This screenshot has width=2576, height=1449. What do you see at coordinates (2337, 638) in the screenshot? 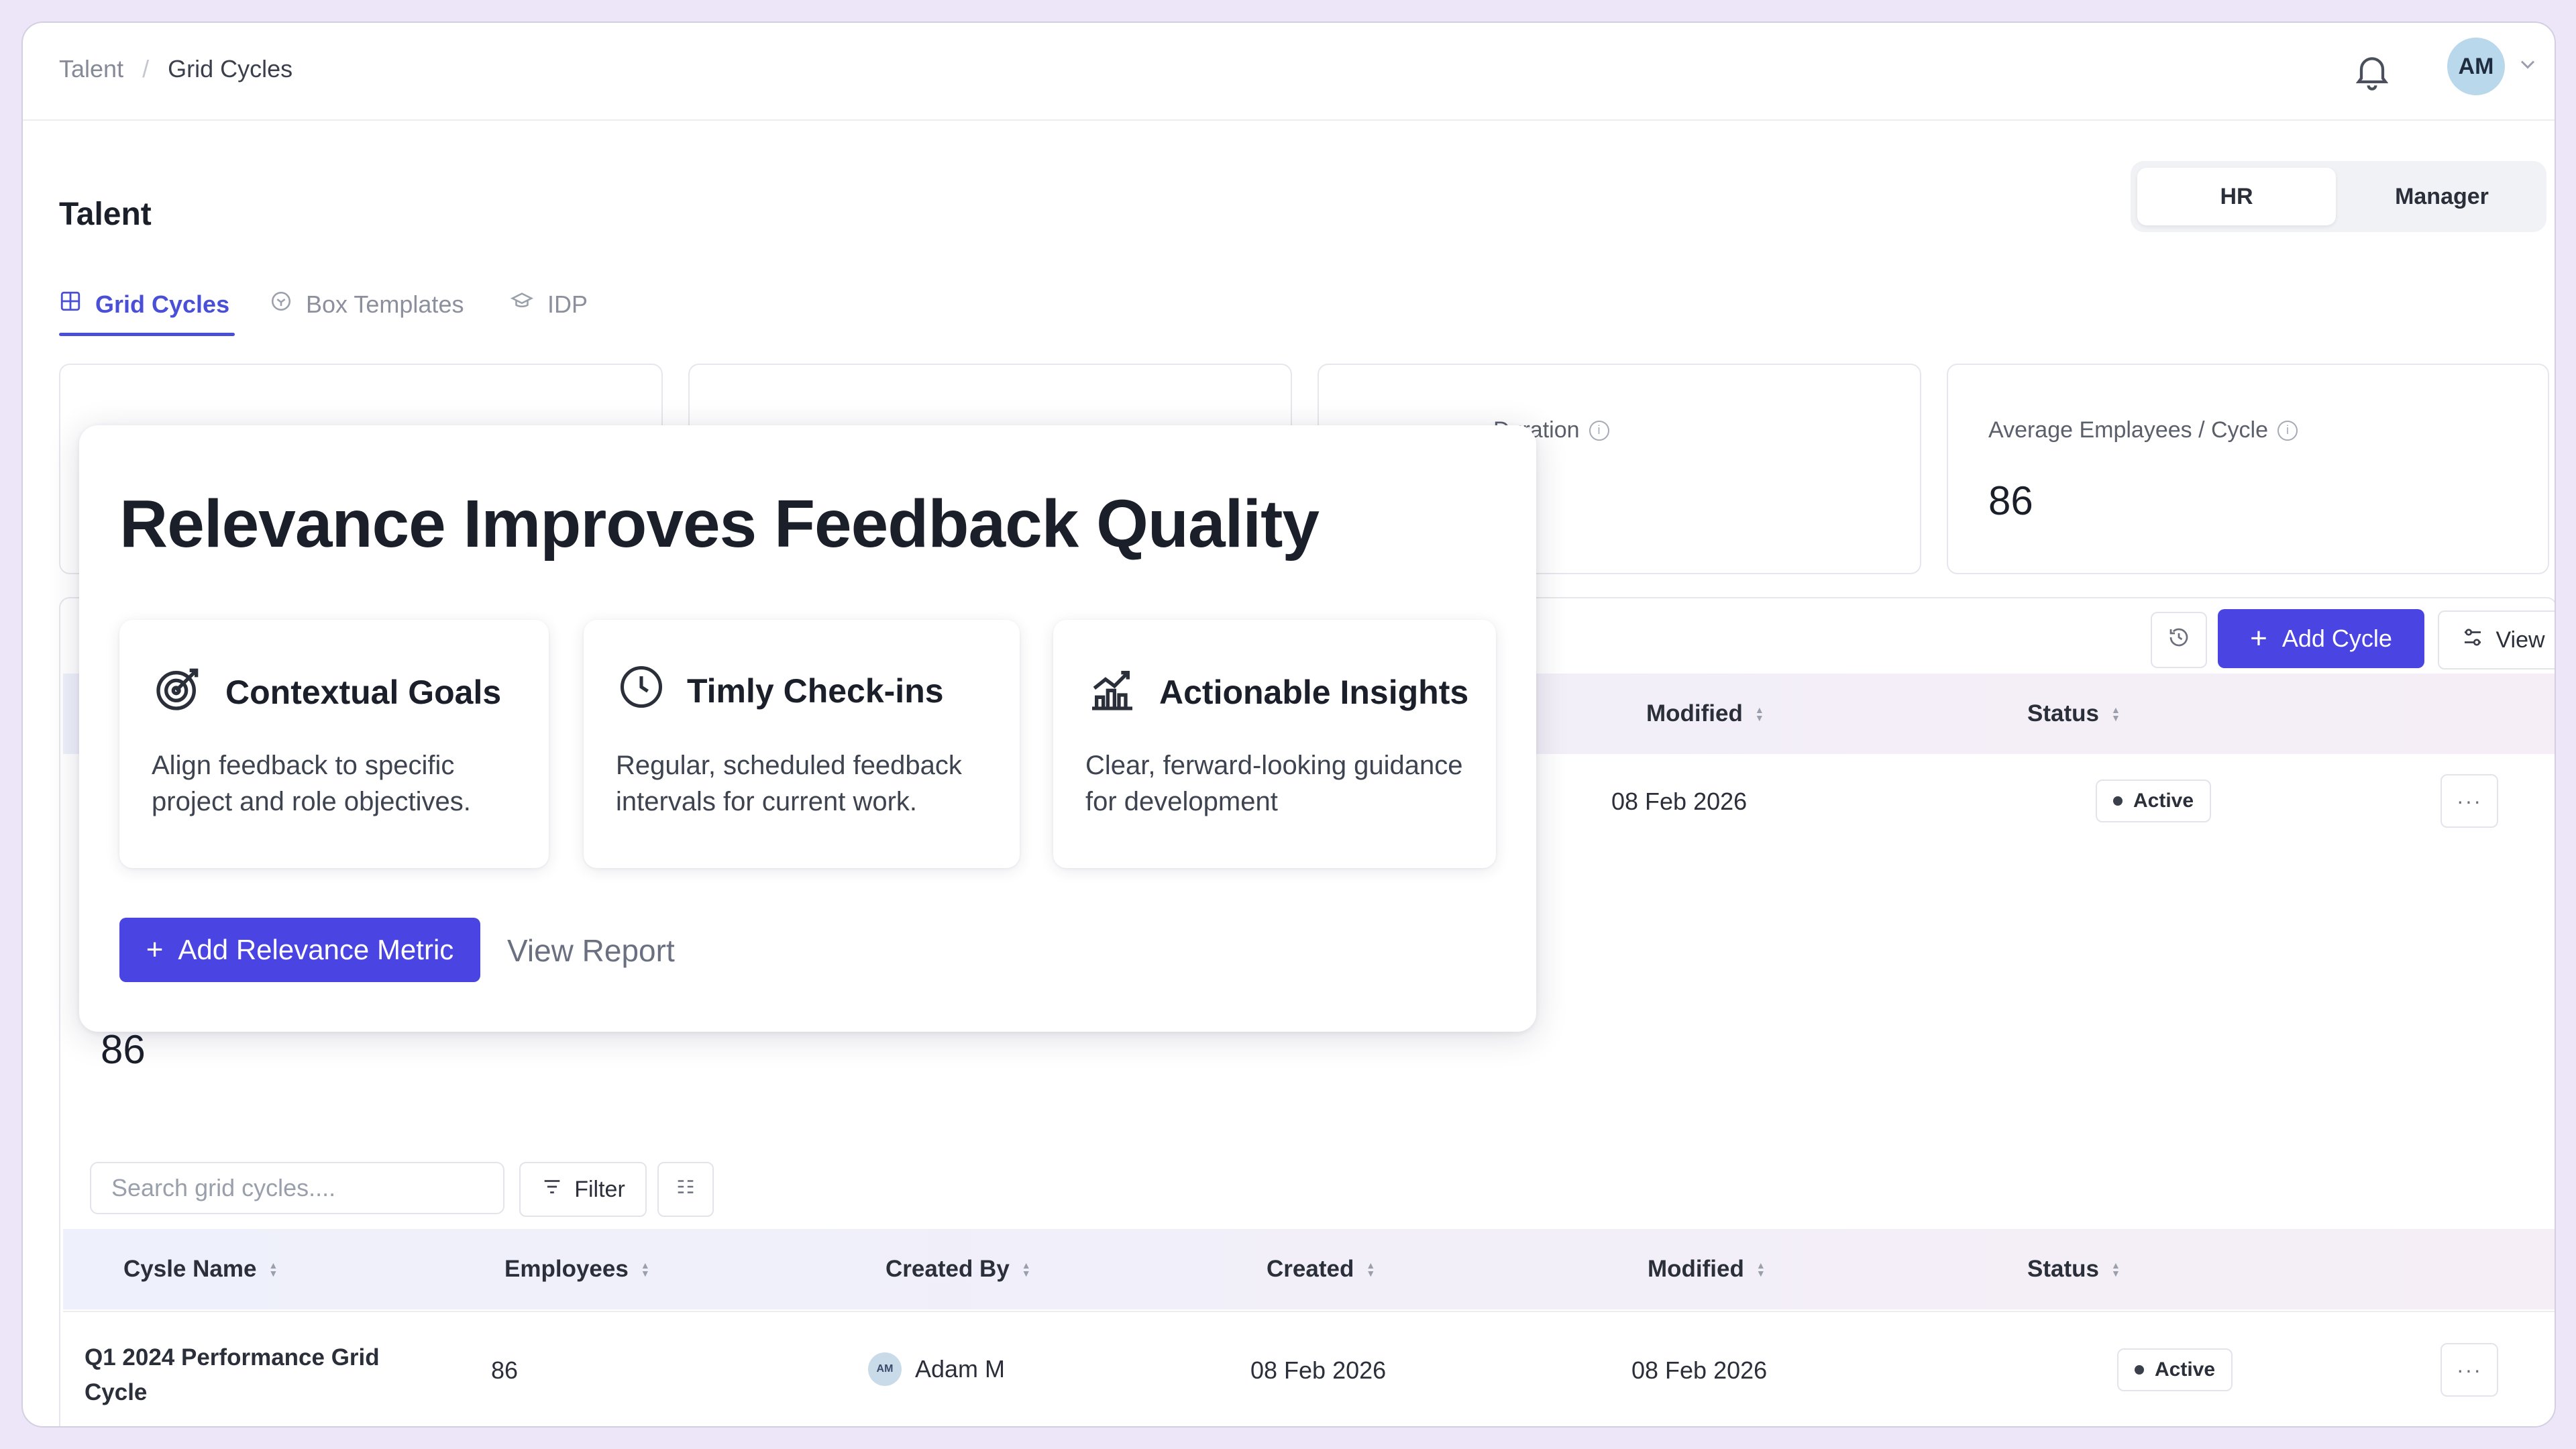
I see `add-cycle-label: Add Cycle` at bounding box center [2337, 638].